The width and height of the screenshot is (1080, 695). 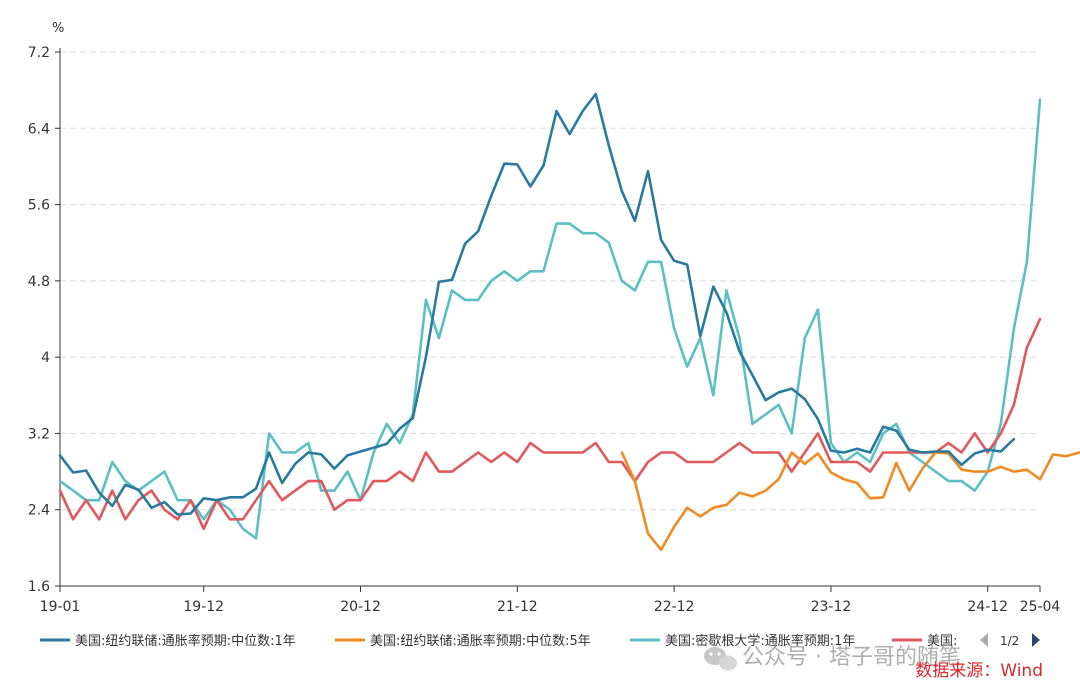 I want to click on legend-item-michigan-1y: 美国:密歇根大学:通胀率预期:1年, so click(x=742, y=641).